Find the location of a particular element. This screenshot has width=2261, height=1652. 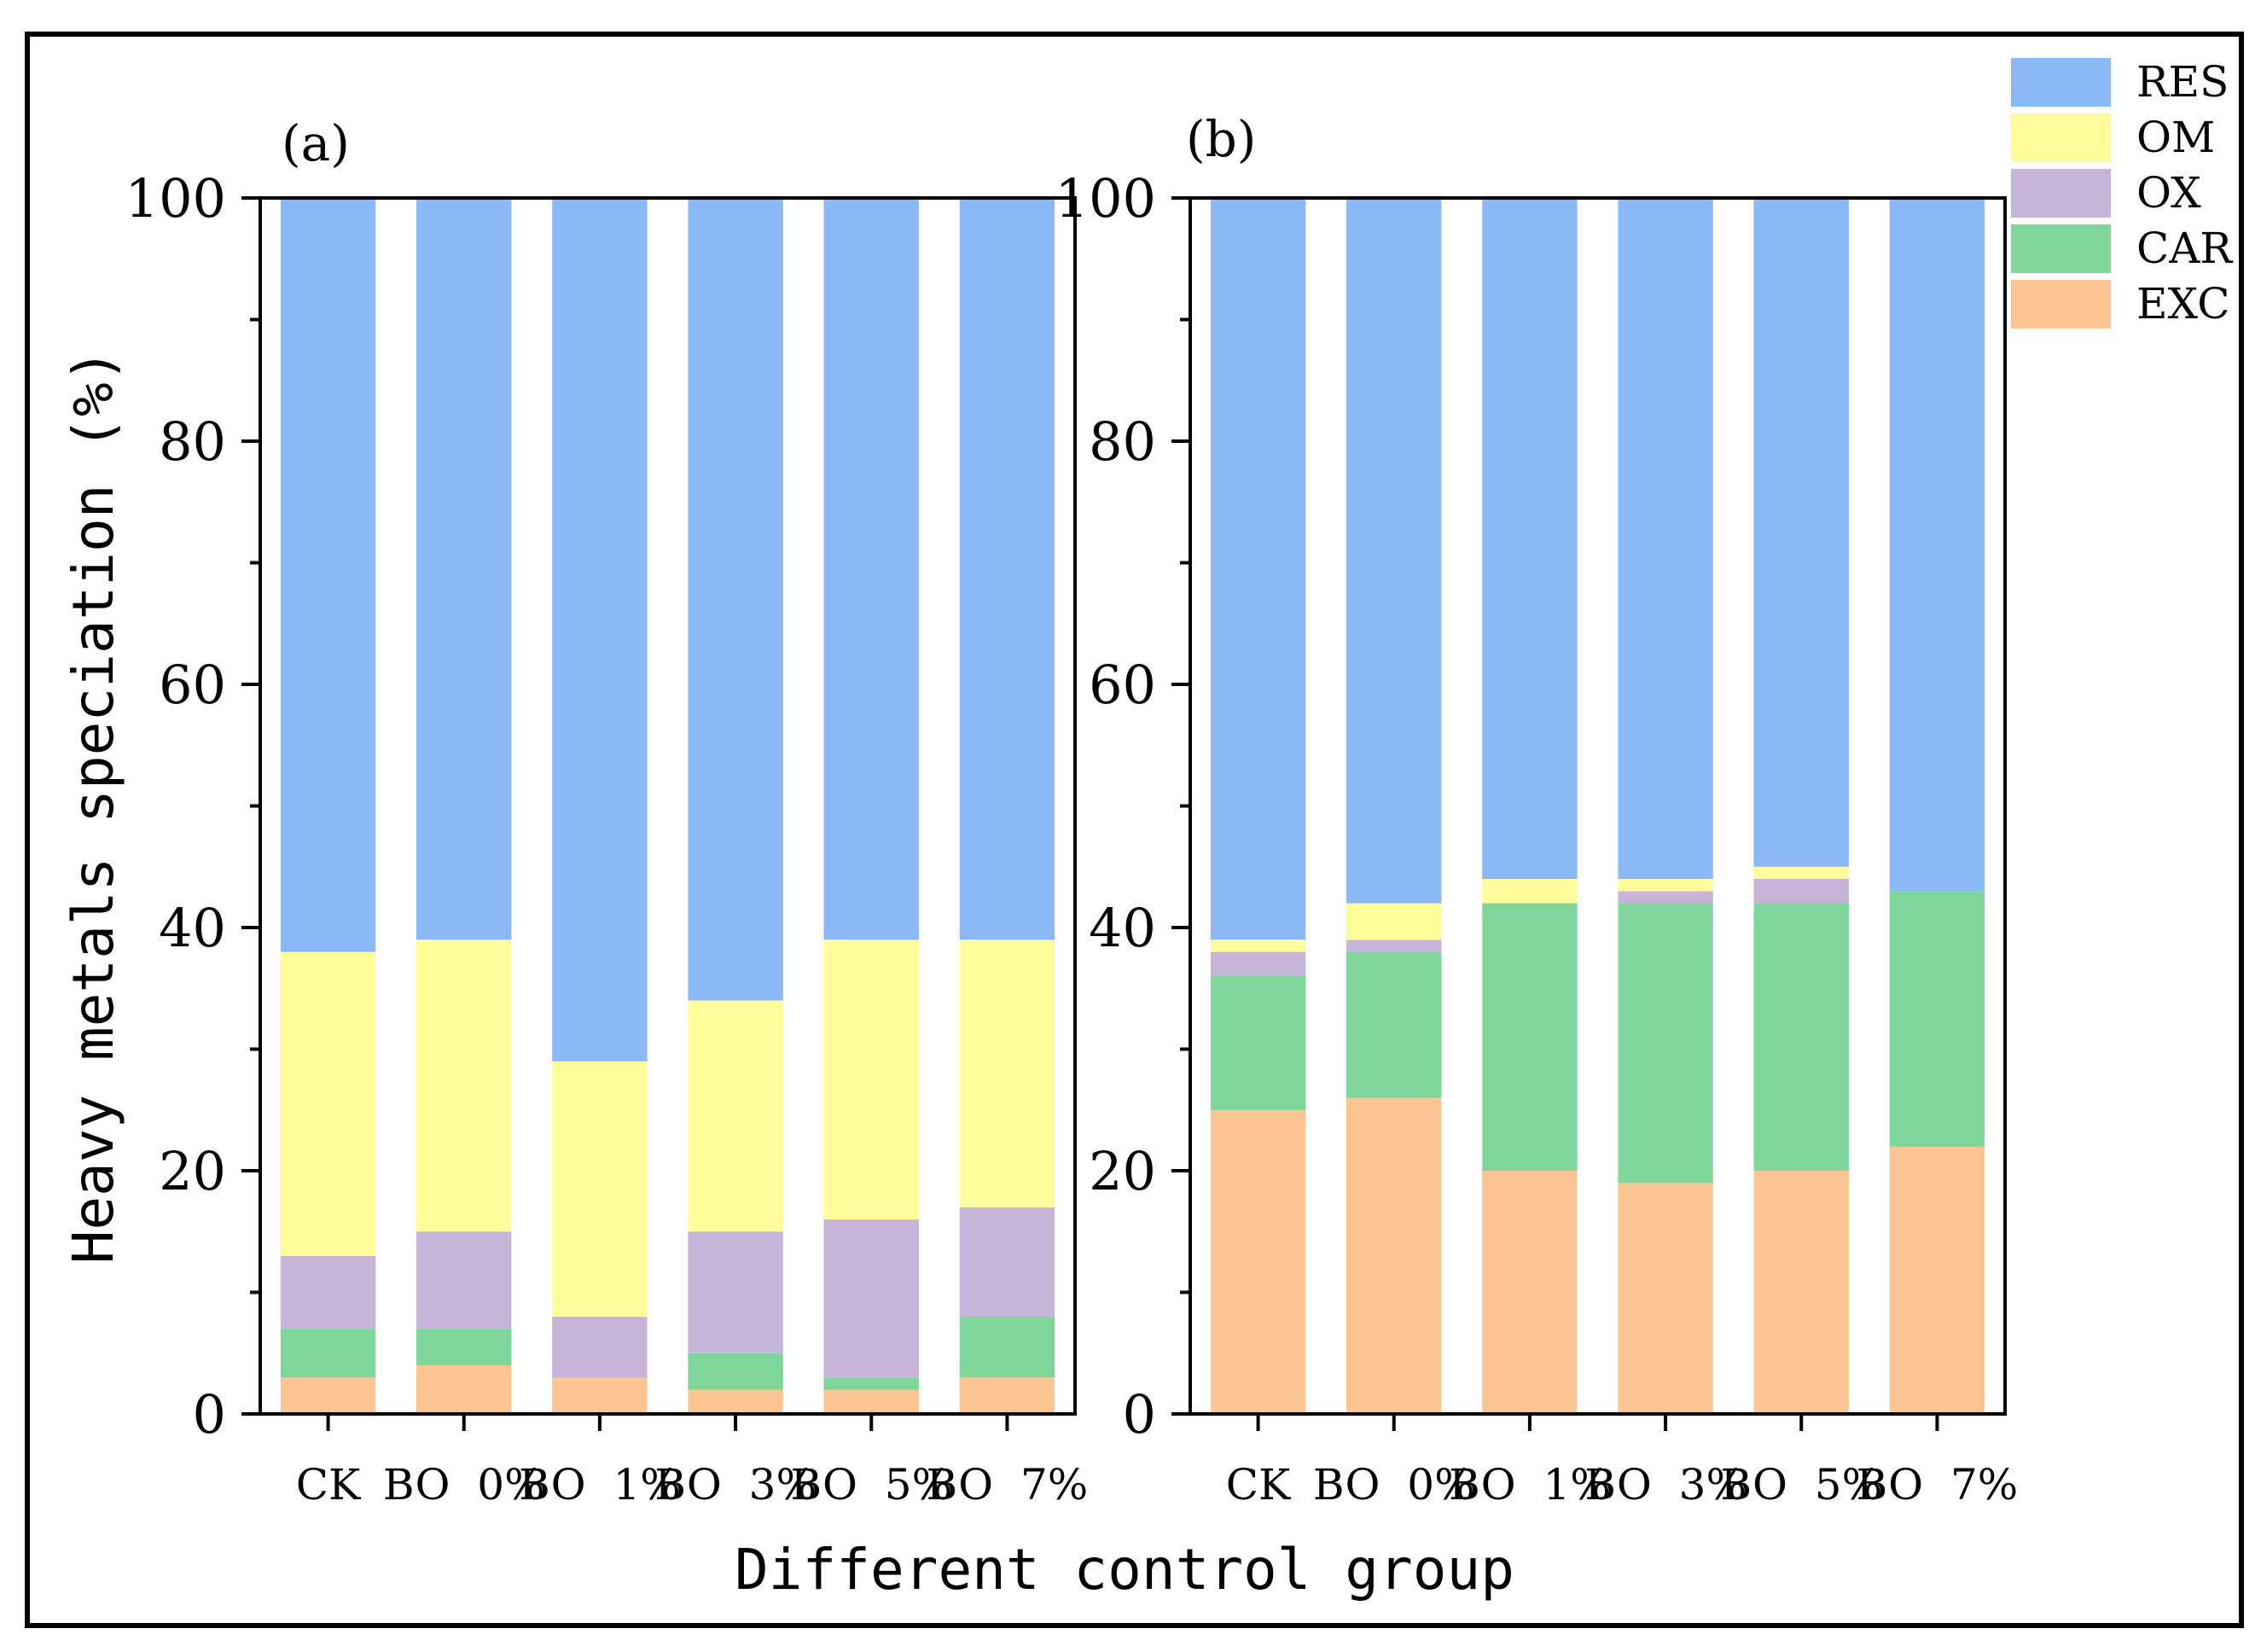

legend-label-exc: EXC is located at coordinates (2182, 304).